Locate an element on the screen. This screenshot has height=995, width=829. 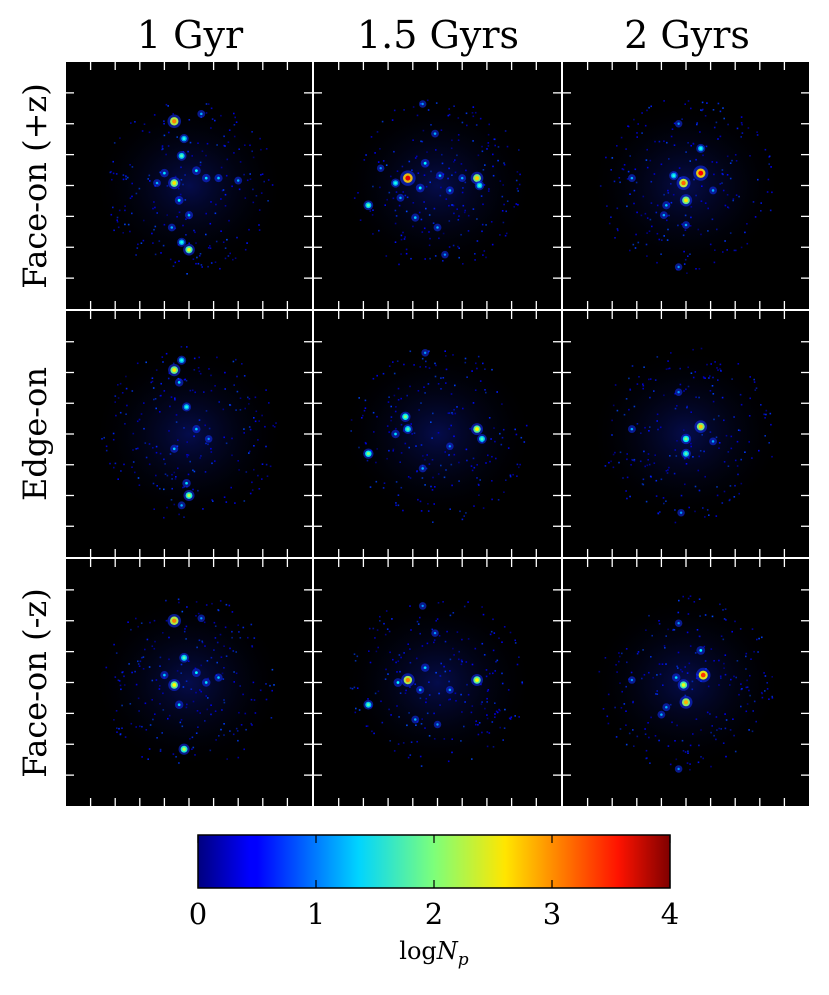
column-title-1: 1 Gyr is located at coordinates (190, 35).